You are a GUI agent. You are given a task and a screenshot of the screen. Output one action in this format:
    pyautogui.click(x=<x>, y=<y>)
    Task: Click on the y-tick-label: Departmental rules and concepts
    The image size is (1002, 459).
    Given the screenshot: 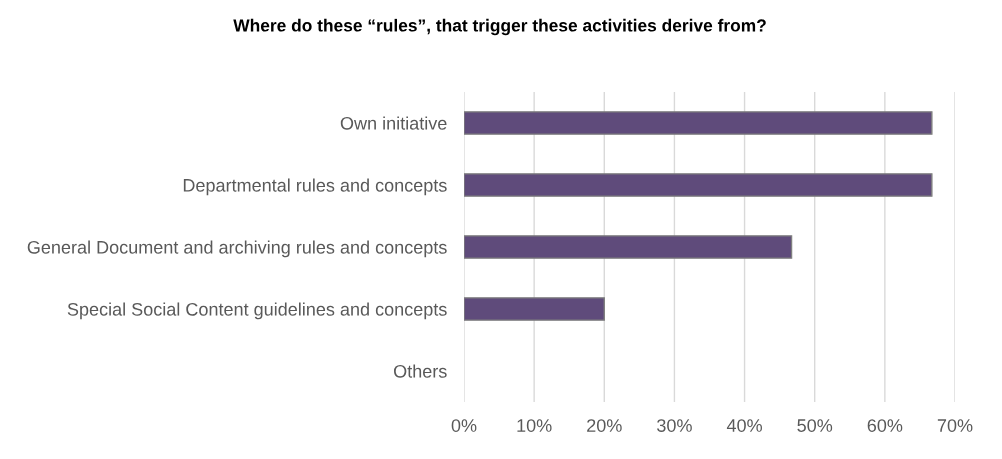 What is the action you would take?
    pyautogui.click(x=315, y=187)
    